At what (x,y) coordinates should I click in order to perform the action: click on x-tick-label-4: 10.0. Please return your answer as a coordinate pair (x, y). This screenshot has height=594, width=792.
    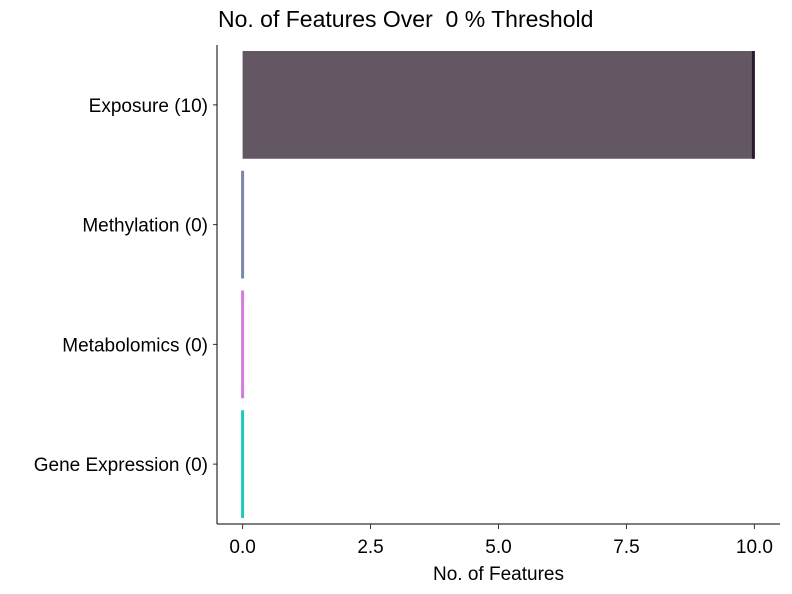
    Looking at the image, I should click on (754, 547).